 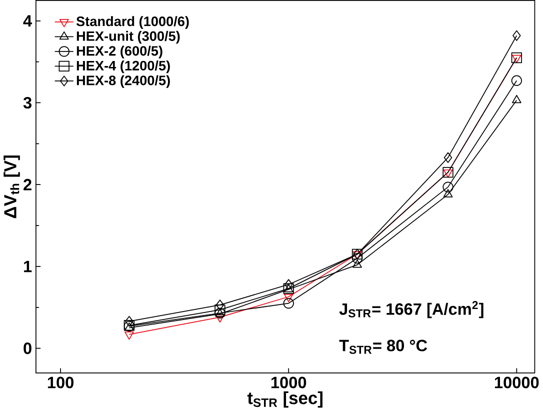 I want to click on y-tick-label: 2, so click(x=28, y=184).